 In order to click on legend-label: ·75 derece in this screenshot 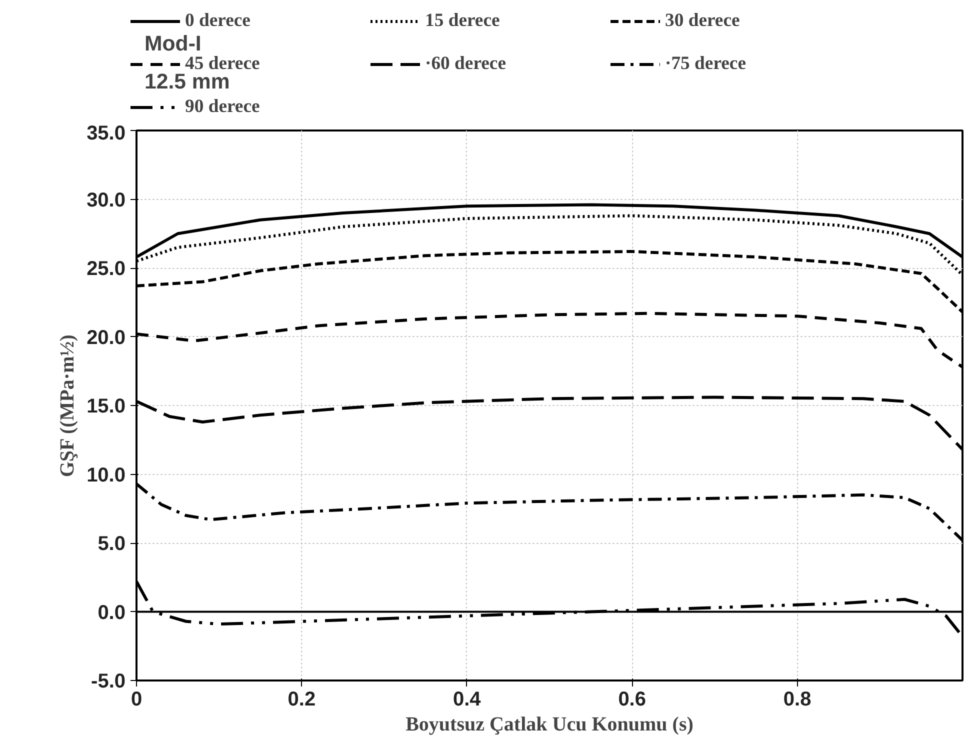, I will do `click(706, 64)`.